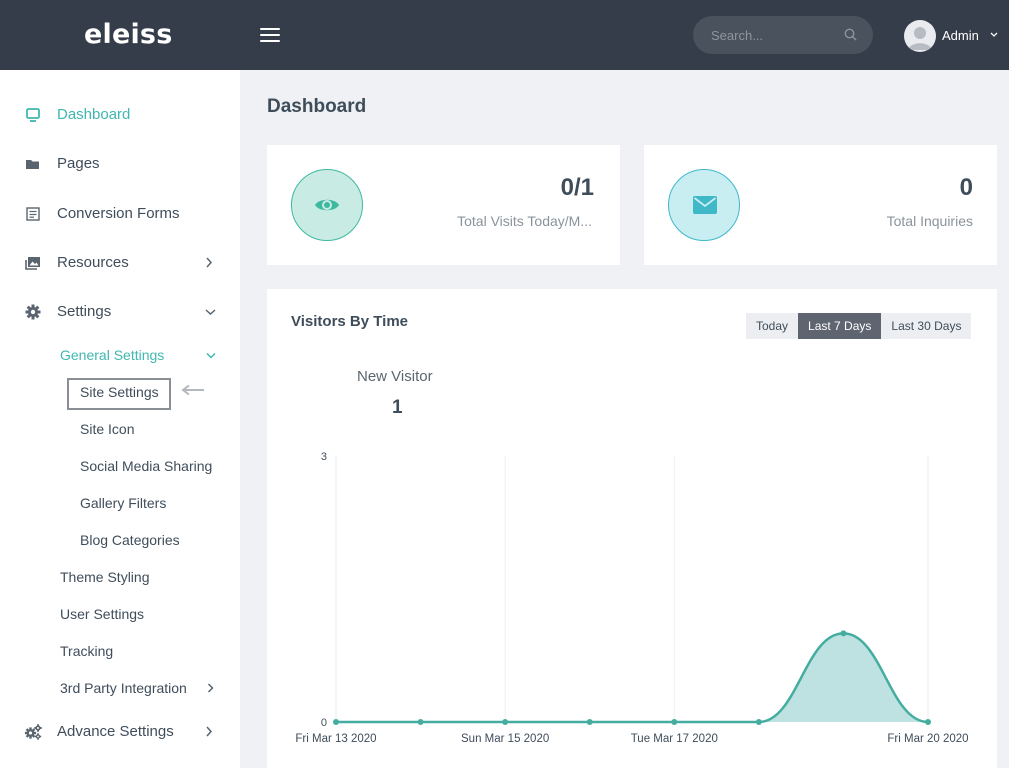  Describe the element at coordinates (632, 677) in the screenshot. I see `series-area` at that location.